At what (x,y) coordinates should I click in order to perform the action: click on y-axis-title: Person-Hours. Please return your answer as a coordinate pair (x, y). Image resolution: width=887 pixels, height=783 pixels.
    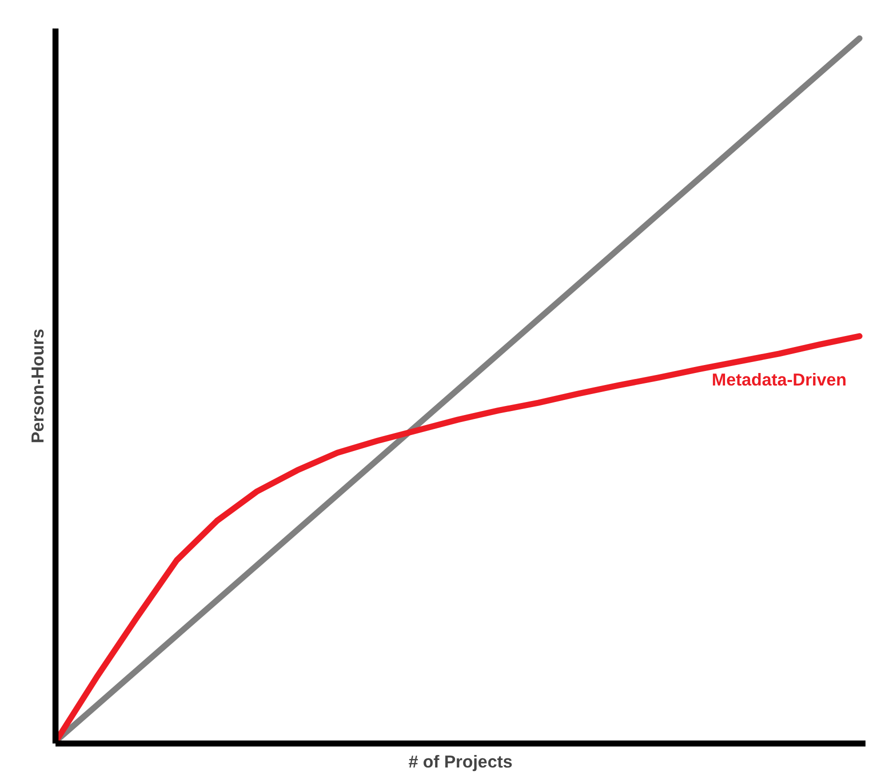
    Looking at the image, I should click on (38, 386).